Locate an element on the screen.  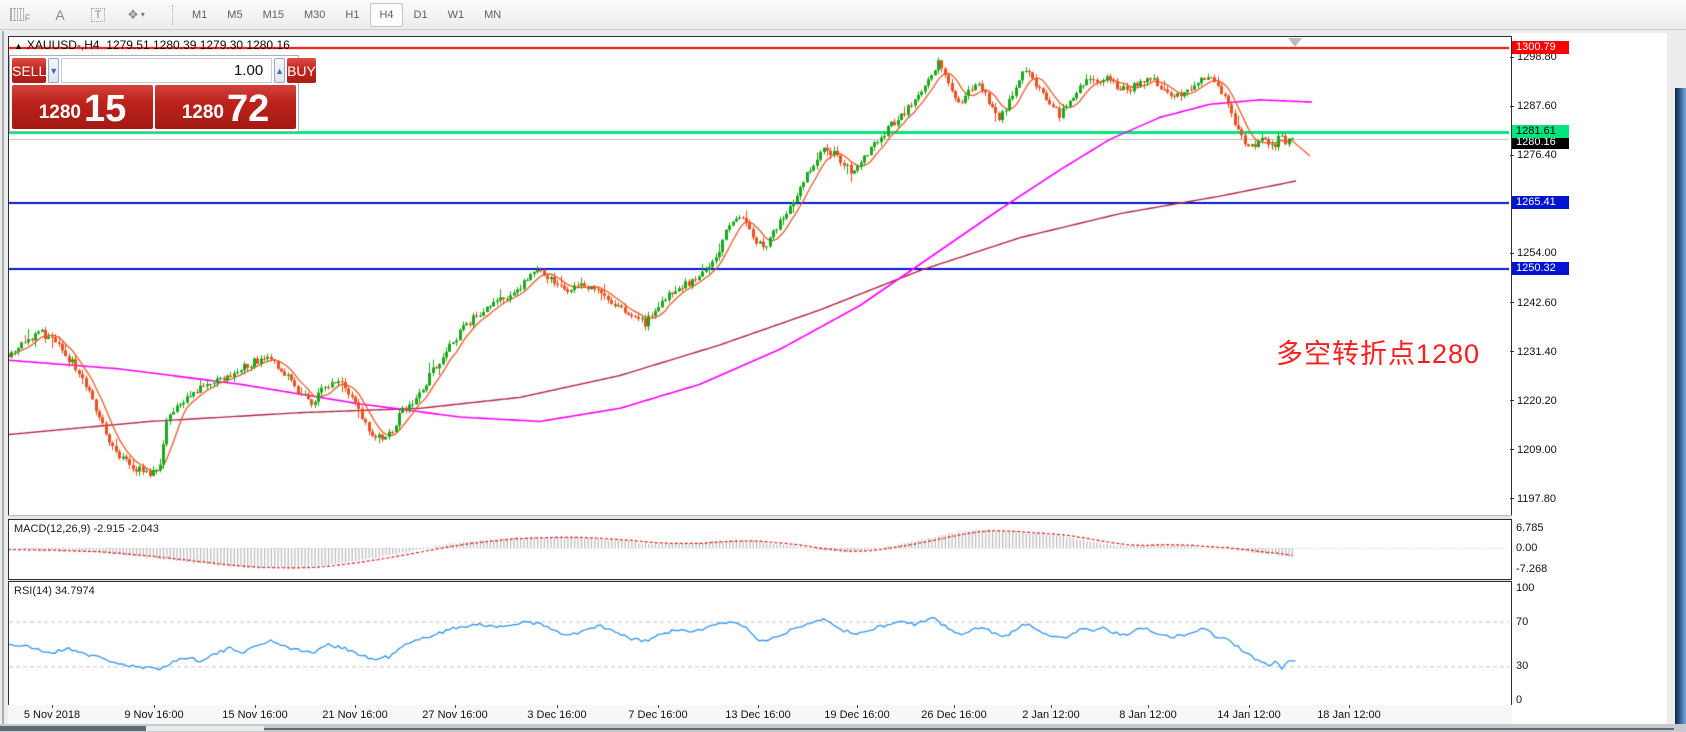
label-tool-icon: A is located at coordinates (60, 14).